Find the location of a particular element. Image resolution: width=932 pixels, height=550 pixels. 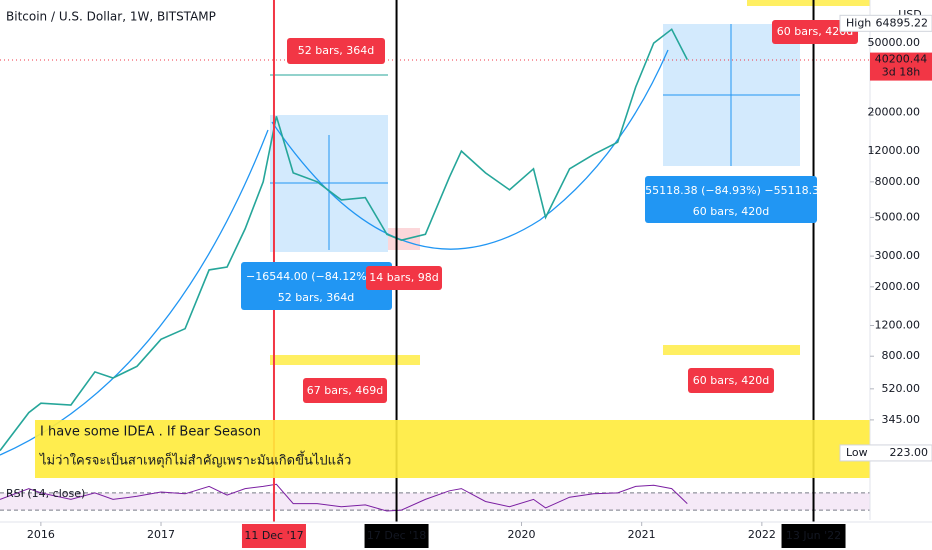

x-tick-label: 2017 is located at coordinates (161, 534).